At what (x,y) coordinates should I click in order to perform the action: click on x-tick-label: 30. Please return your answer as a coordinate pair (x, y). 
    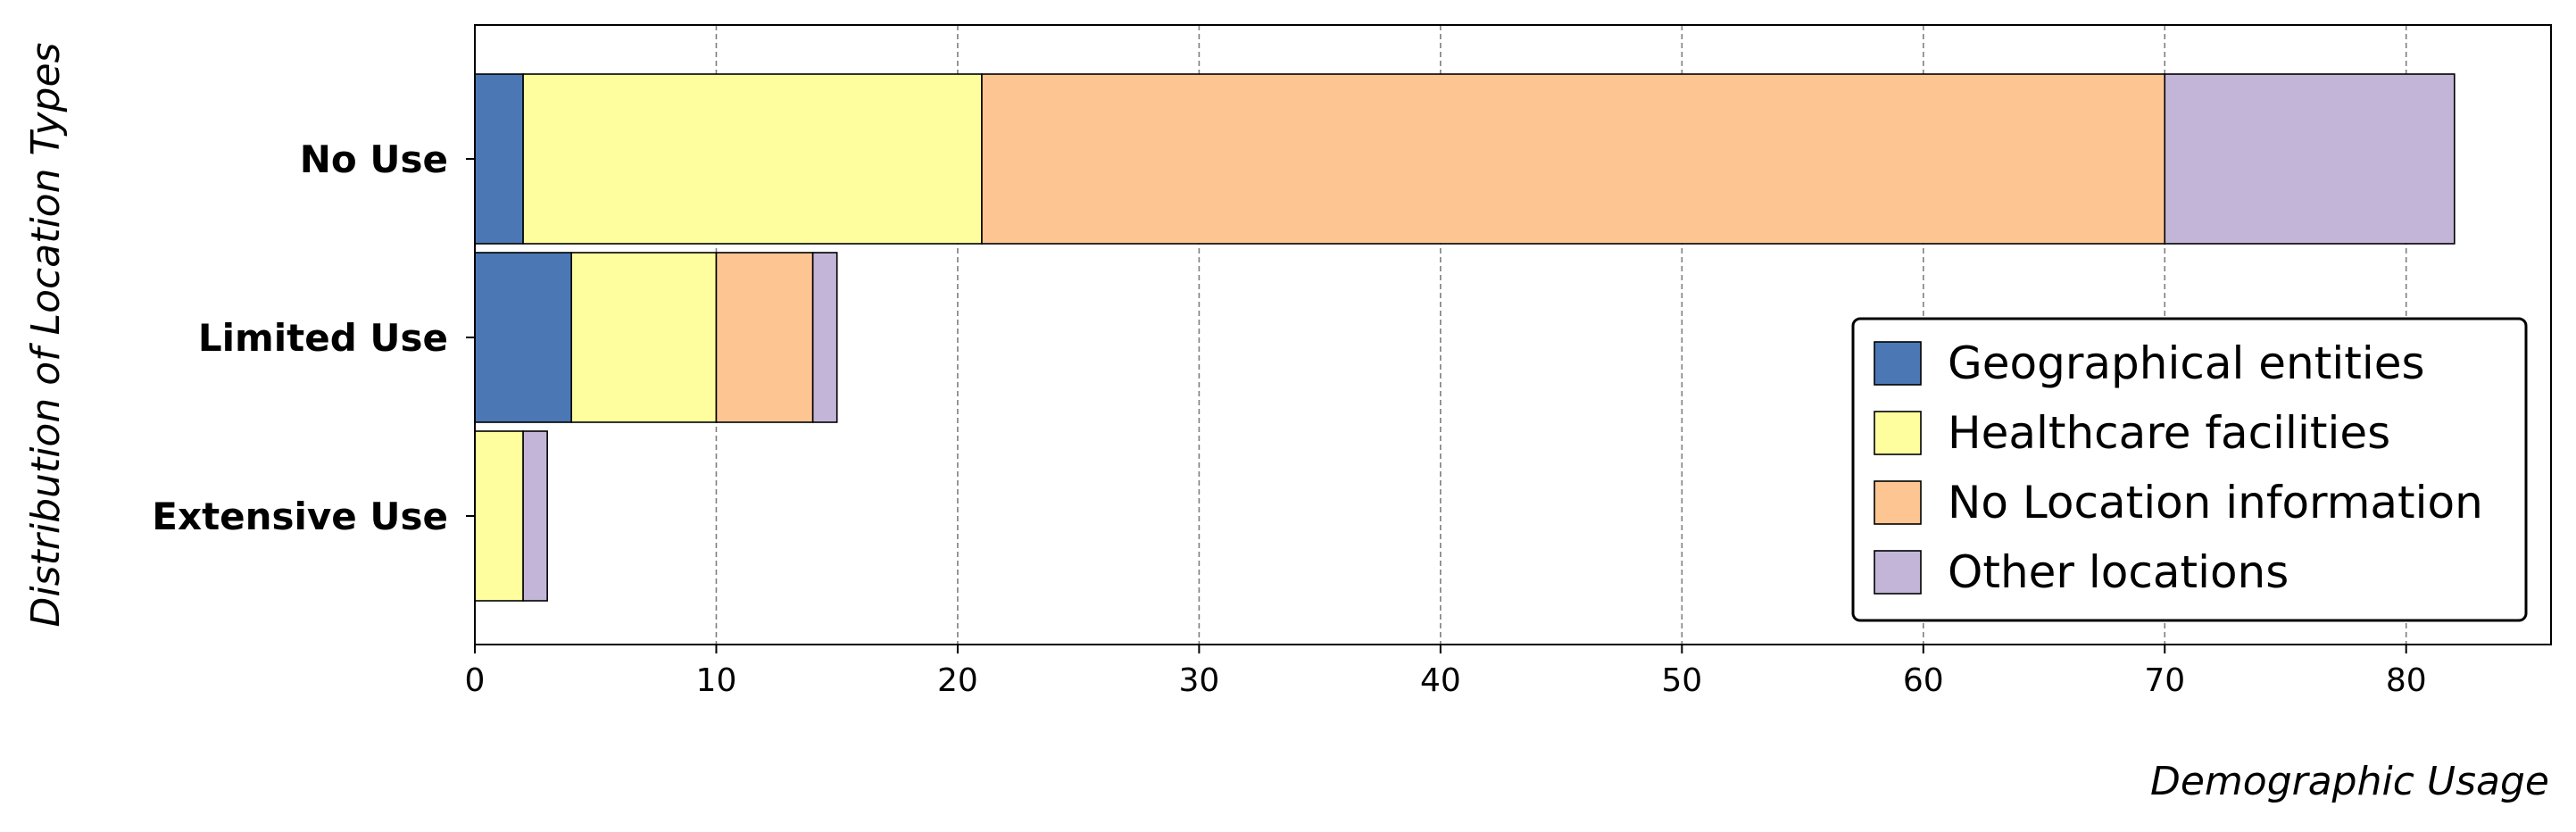
    Looking at the image, I should click on (1199, 680).